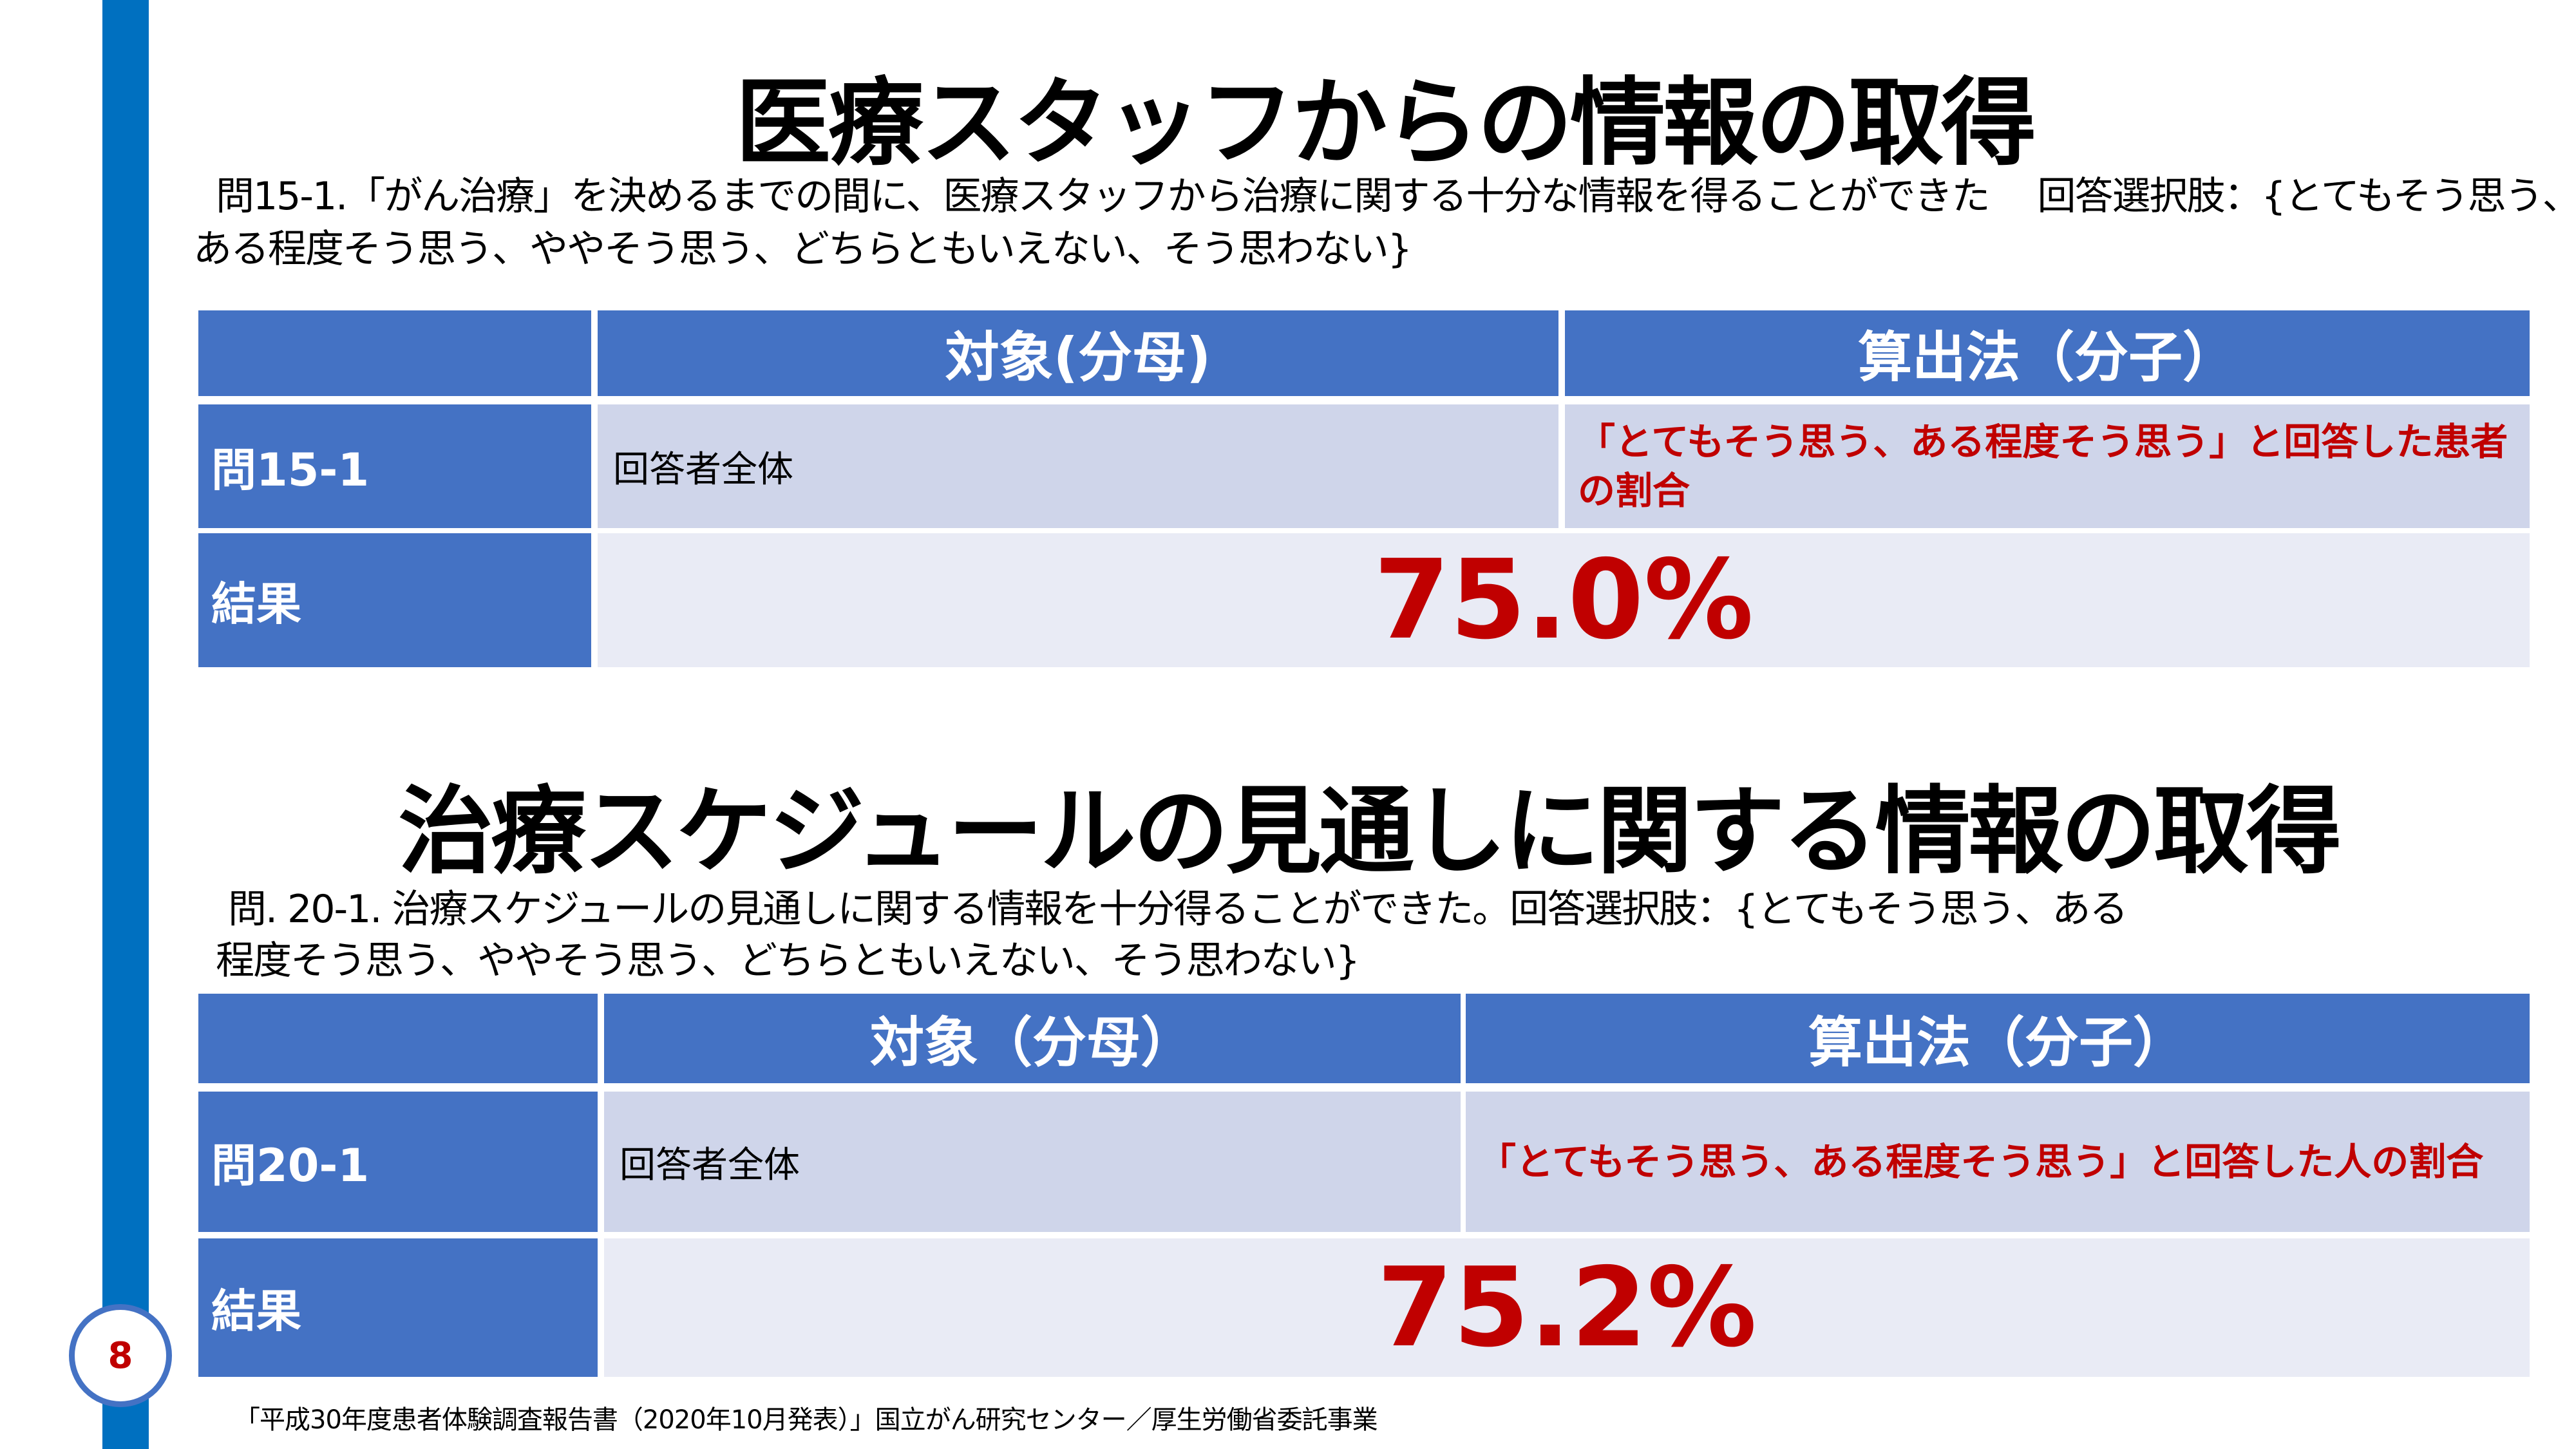  What do you see at coordinates (125, 724) in the screenshot?
I see `sidebar-bar` at bounding box center [125, 724].